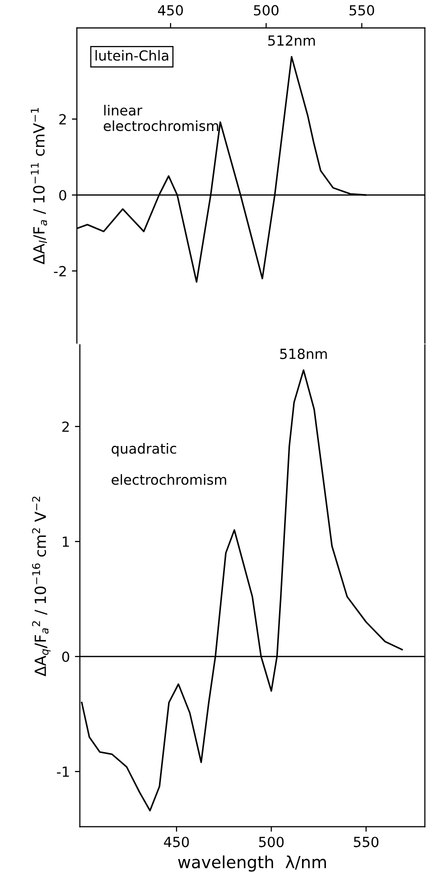 This screenshot has width=427, height=873. Describe the element at coordinates (60, 271) in the screenshot. I see `y-tick-label: -2` at that location.